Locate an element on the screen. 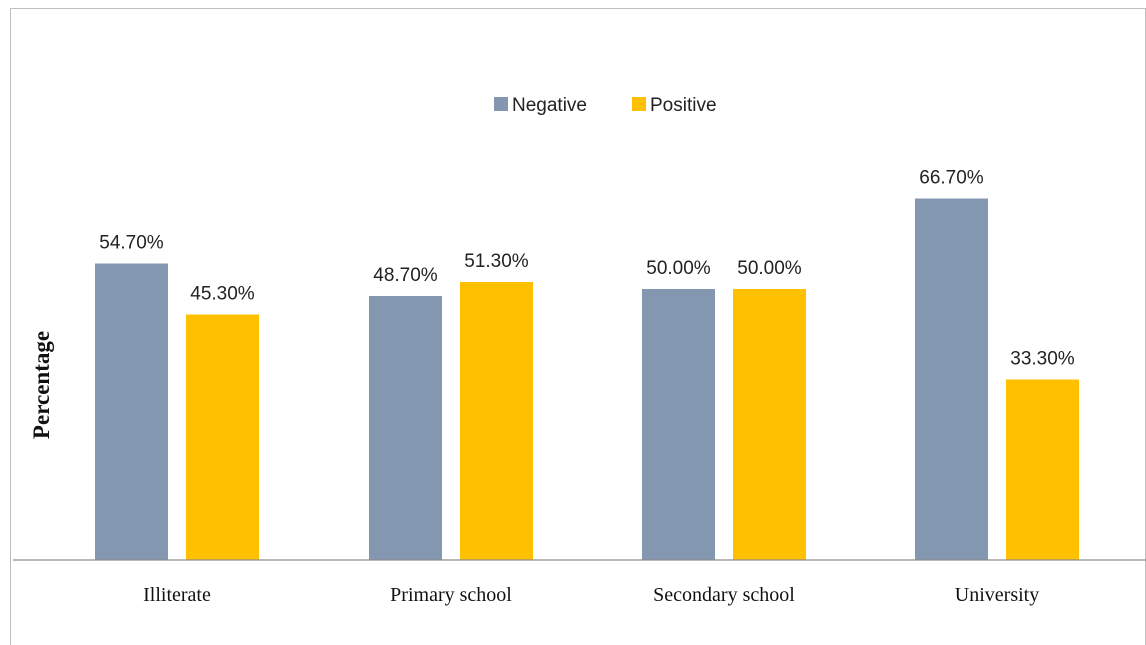 Image resolution: width=1146 pixels, height=645 pixels. legend-label-negative: Negative is located at coordinates (549, 105).